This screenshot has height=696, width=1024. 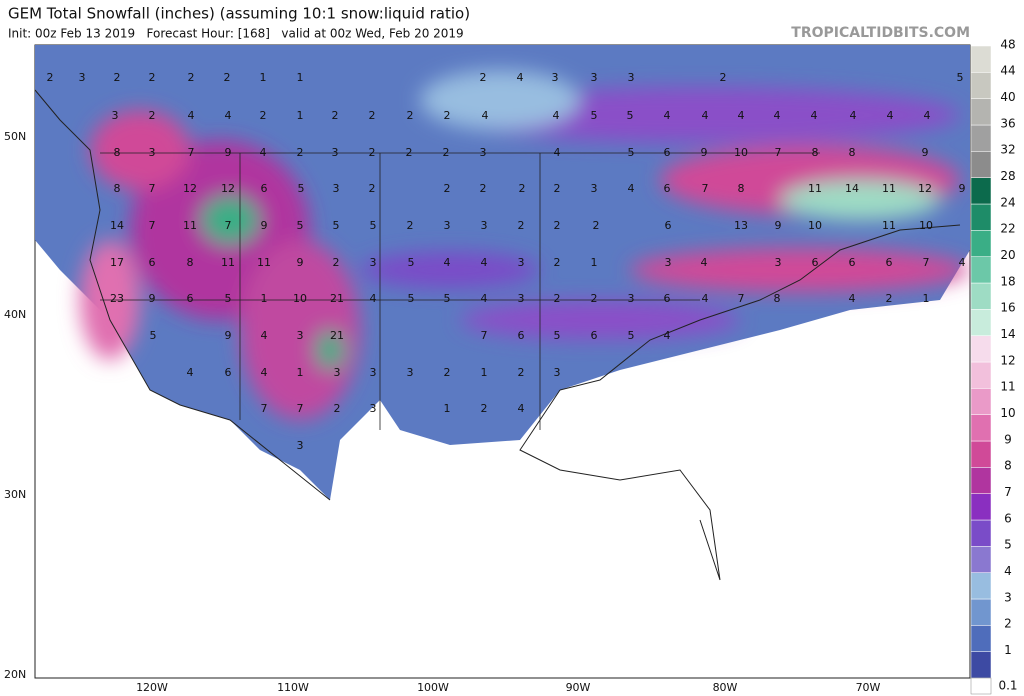 What do you see at coordinates (1008, 545) in the screenshot?
I see `colorbar-label: 5` at bounding box center [1008, 545].